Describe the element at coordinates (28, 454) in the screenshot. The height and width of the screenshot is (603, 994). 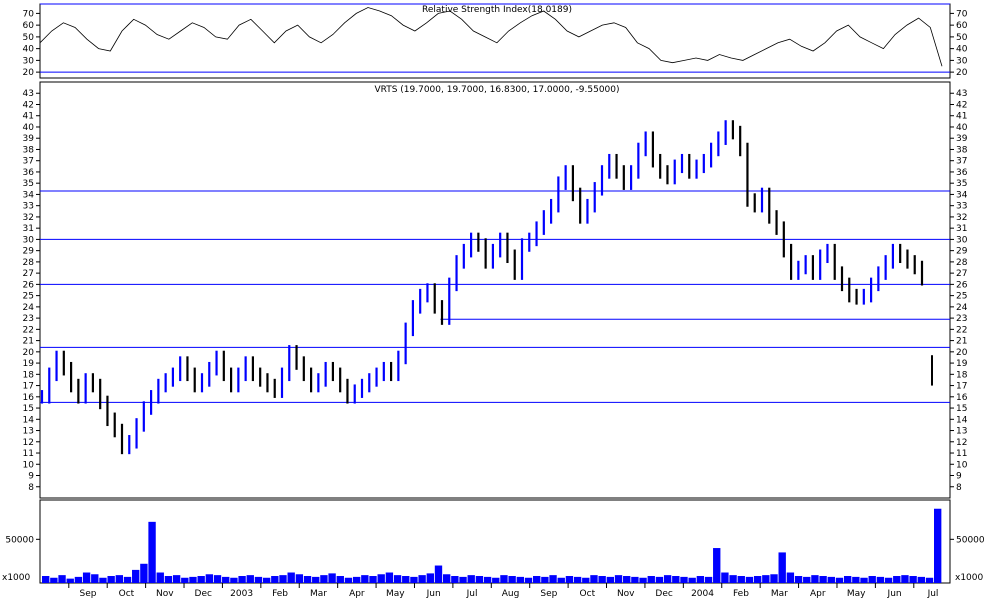
I see `price-y-left-tick-label: 11` at that location.